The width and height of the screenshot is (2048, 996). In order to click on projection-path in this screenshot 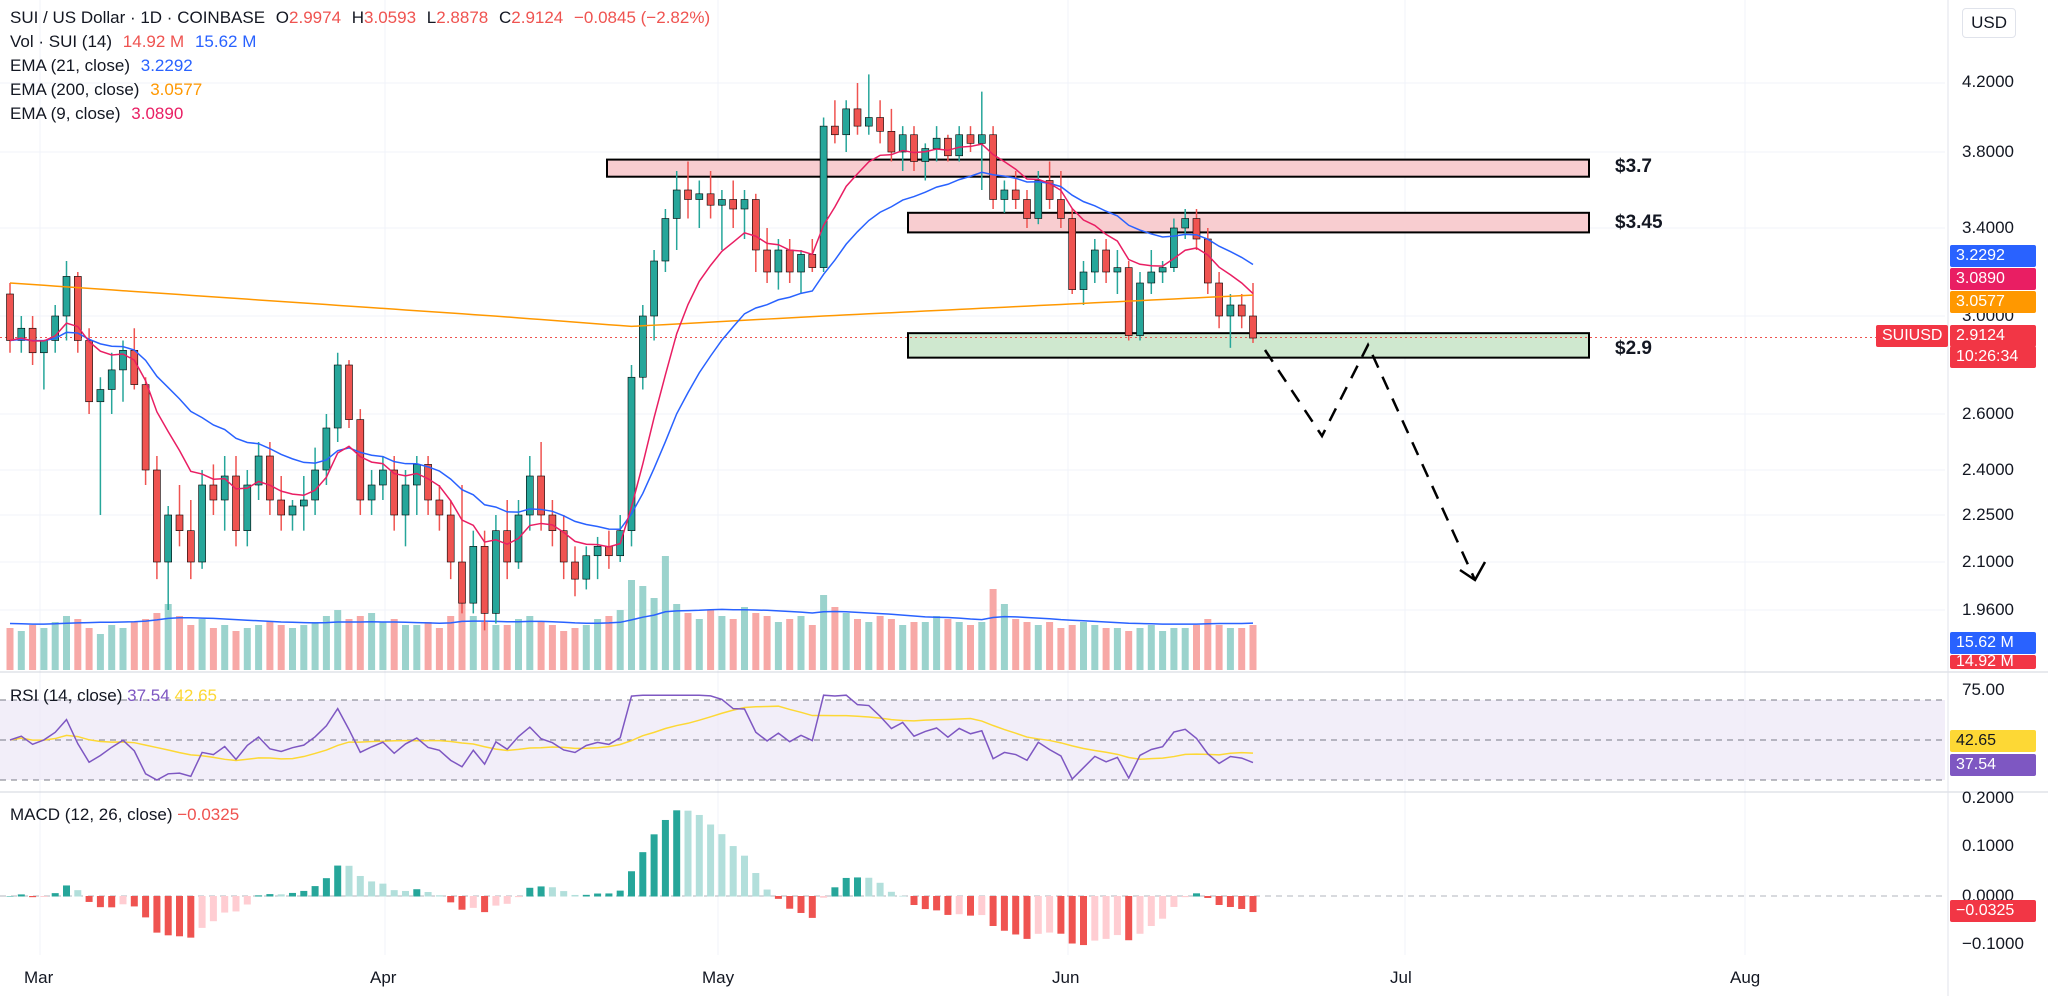, I will do `click(1375, 462)`.